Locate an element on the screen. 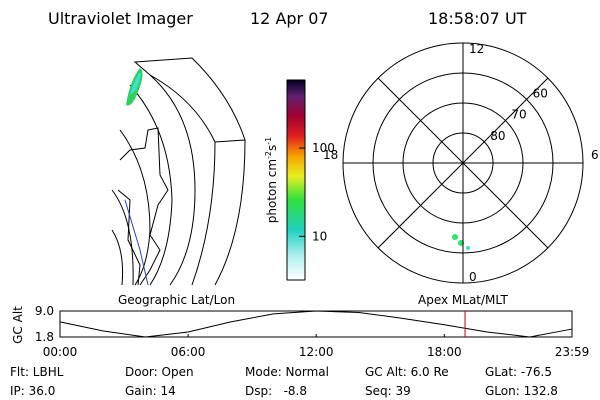 Image resolution: width=600 pixels, height=400 pixels. left-title: Geographic Lat/Lon is located at coordinates (176, 300).